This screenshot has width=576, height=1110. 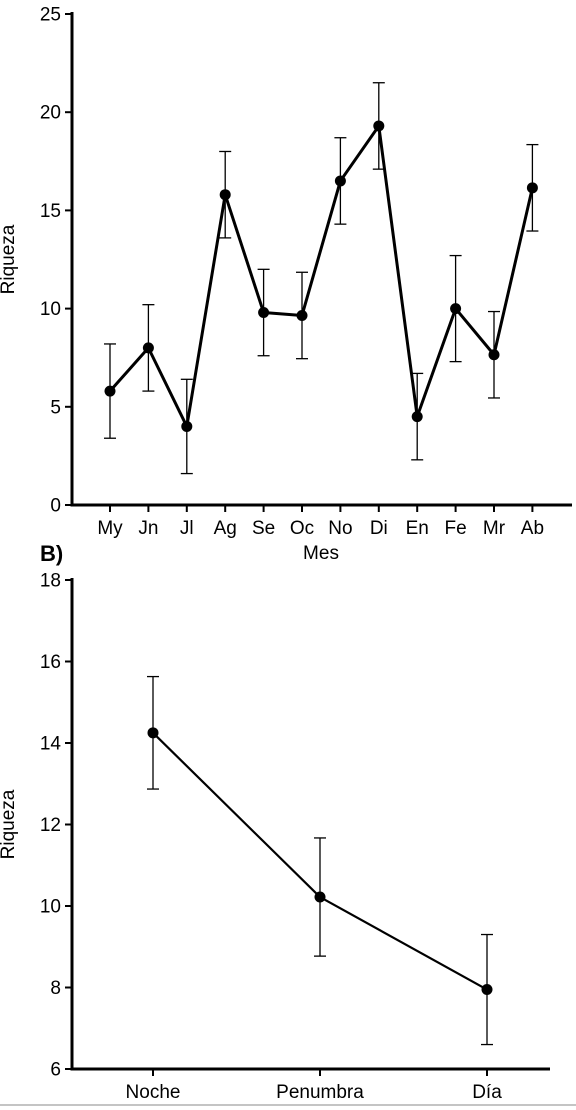 I want to click on y-tick-label: 16, so click(x=50, y=662).